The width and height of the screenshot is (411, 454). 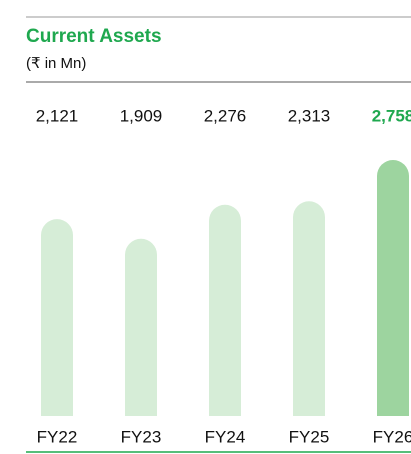 I want to click on value-label: 2,276, so click(x=225, y=115).